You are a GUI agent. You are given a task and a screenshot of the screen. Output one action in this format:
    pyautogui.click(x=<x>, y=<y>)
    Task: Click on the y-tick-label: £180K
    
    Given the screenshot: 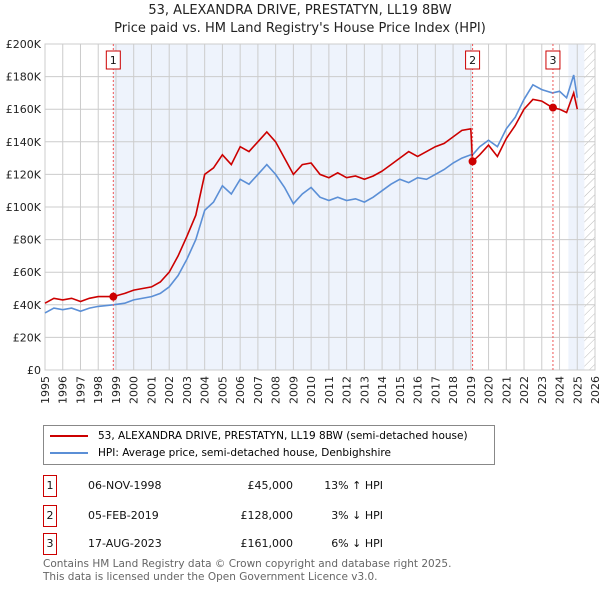 What is the action you would take?
    pyautogui.click(x=24, y=77)
    